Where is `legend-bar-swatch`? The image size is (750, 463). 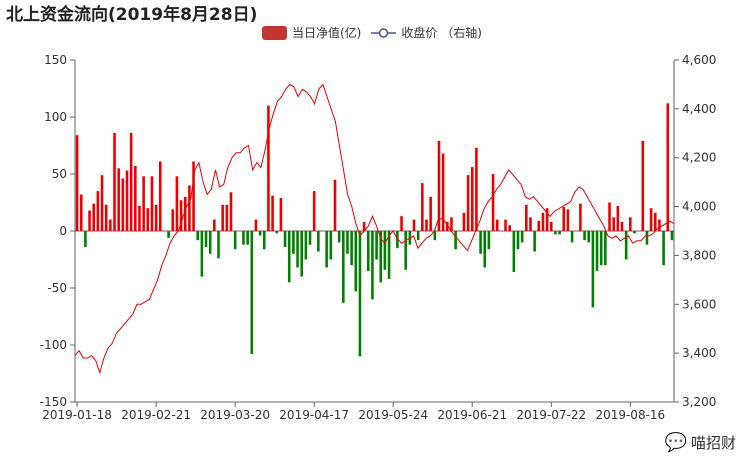
legend-bar-swatch is located at coordinates (274, 32).